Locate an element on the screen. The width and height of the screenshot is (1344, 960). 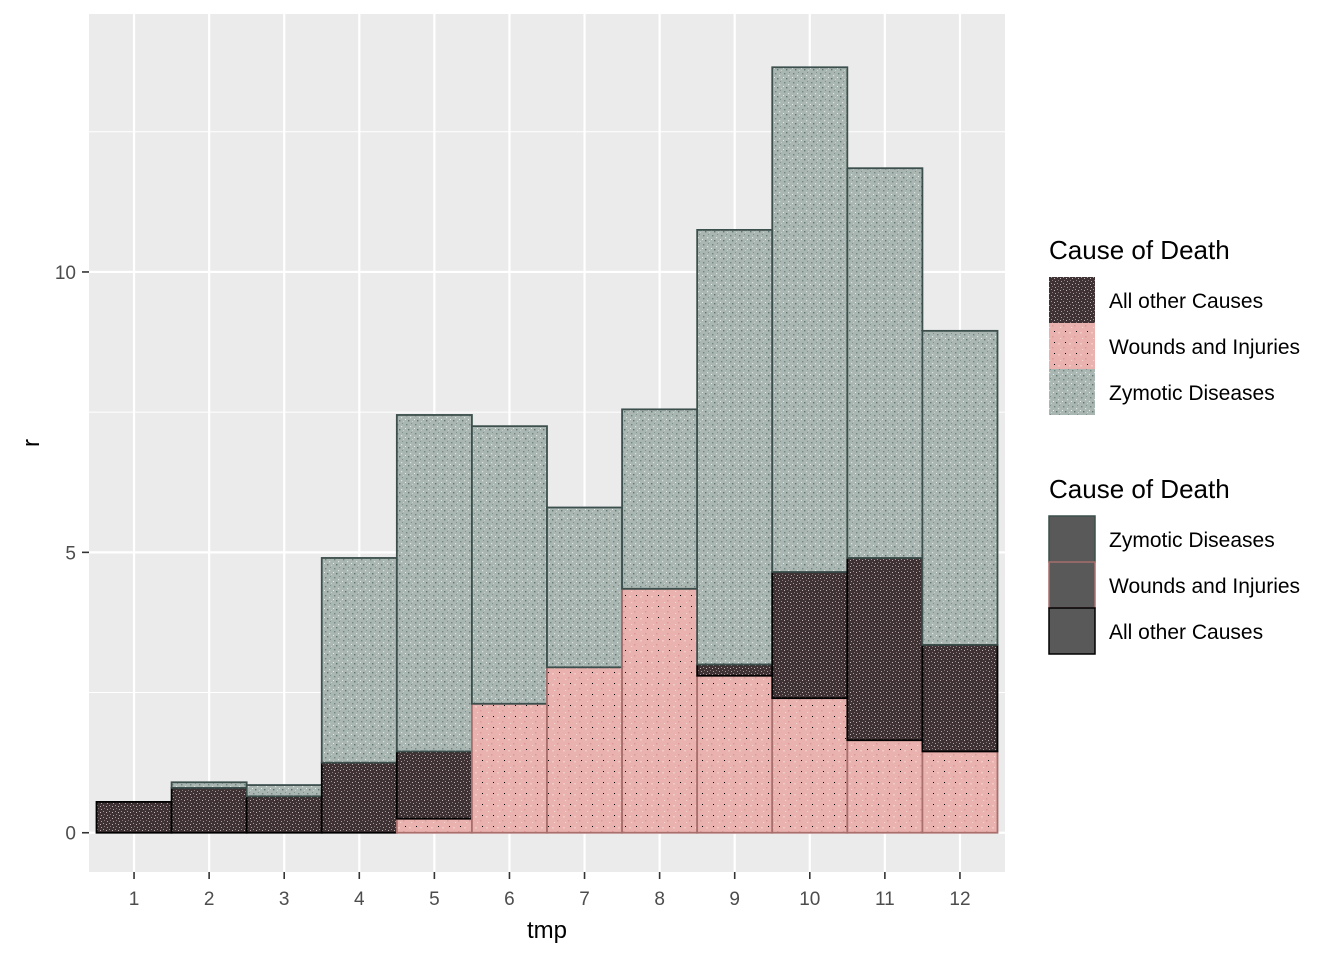
x-tick-label: 2 is located at coordinates (209, 899).